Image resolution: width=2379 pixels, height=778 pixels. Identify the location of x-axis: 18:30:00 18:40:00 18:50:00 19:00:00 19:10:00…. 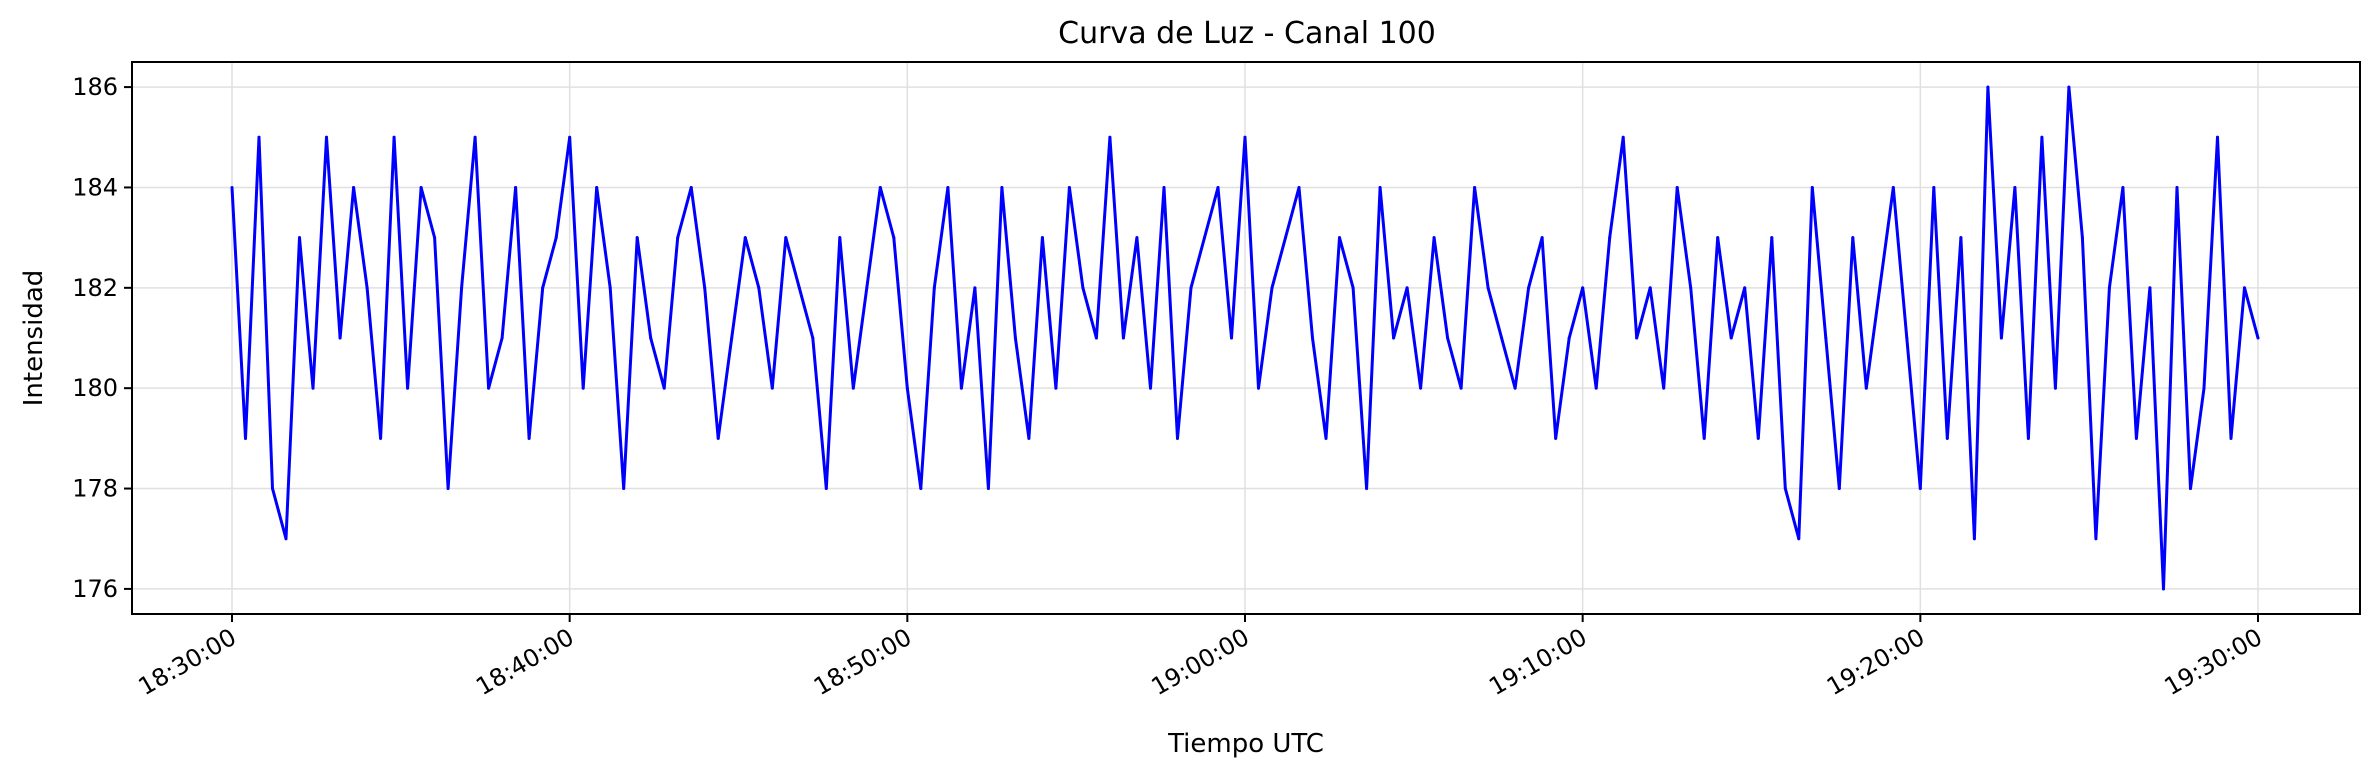
(1200, 657).